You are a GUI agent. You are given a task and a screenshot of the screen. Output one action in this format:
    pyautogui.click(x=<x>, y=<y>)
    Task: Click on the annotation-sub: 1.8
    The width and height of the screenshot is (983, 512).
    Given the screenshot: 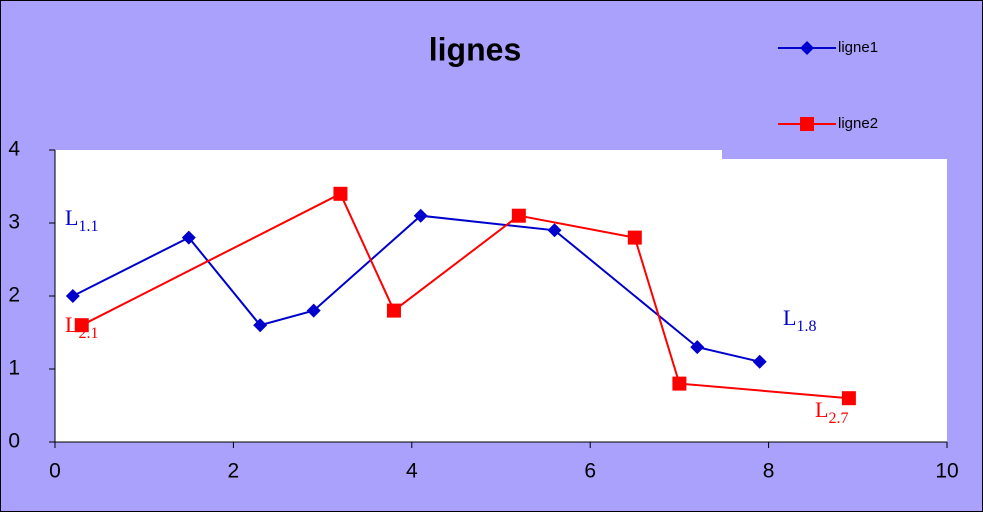 What is the action you would take?
    pyautogui.click(x=806, y=326)
    